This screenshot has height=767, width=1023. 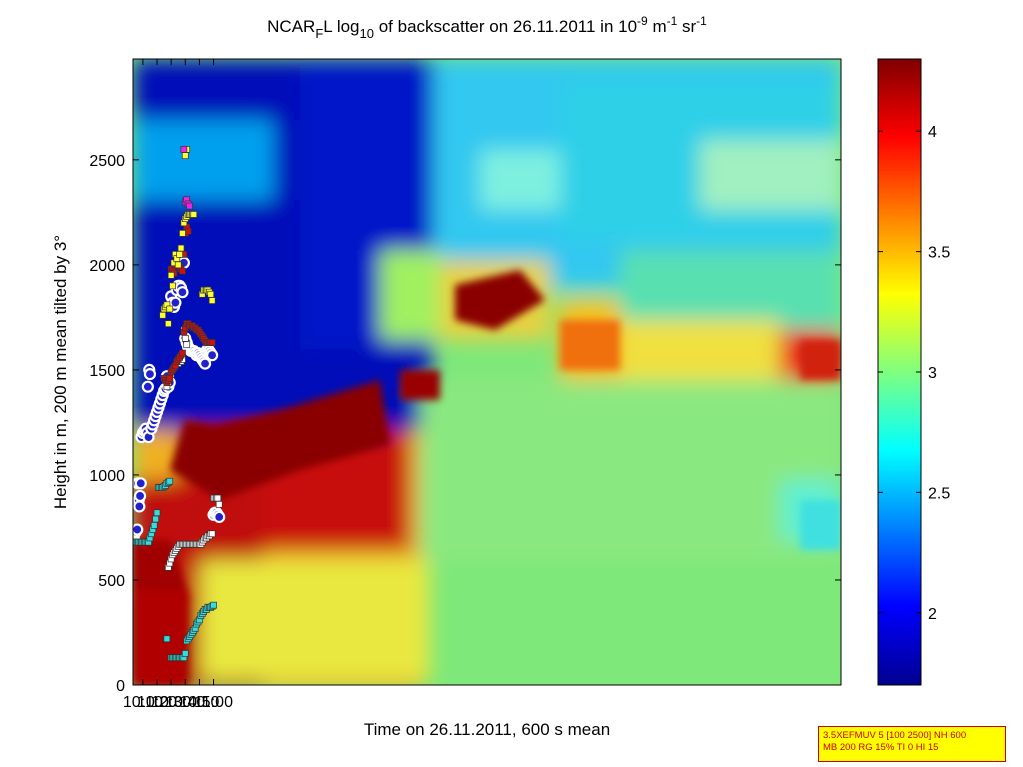 I want to click on y-tick-label: 1000, so click(x=107, y=476).